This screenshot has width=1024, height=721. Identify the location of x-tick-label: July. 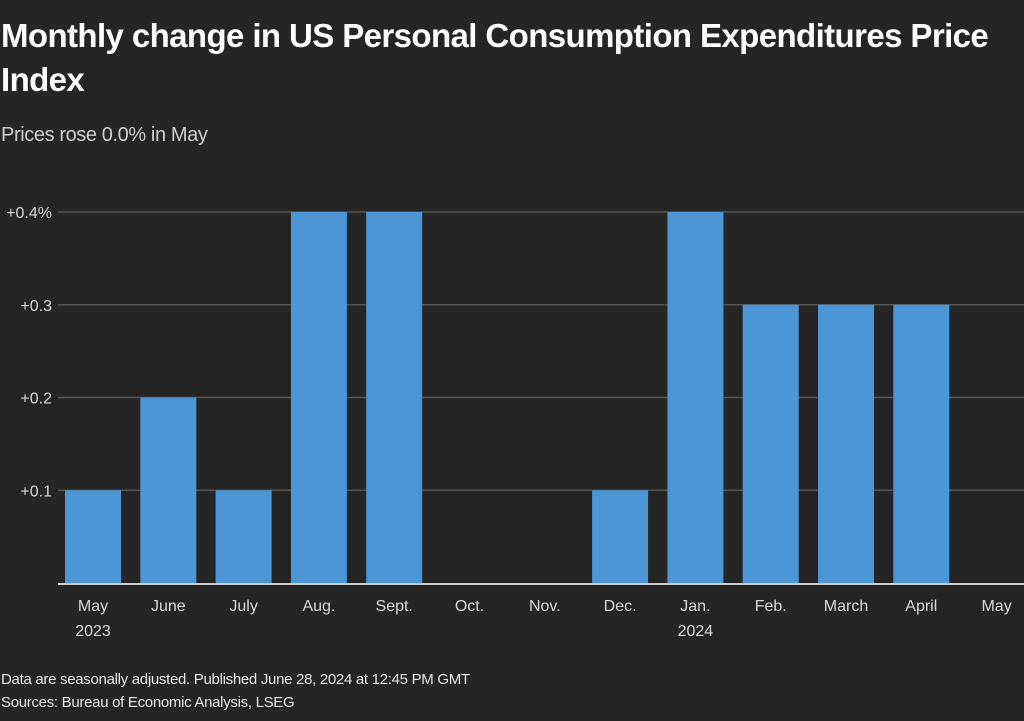
(243, 606).